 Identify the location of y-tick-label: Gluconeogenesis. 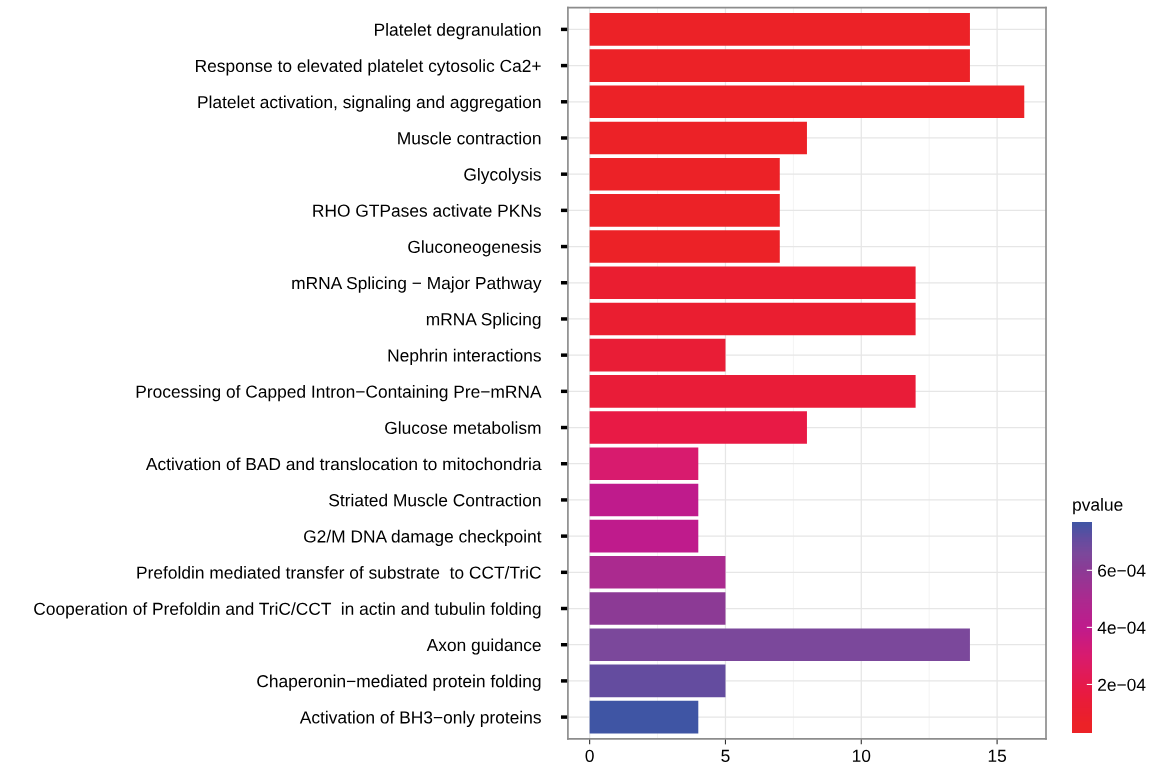
(474, 248).